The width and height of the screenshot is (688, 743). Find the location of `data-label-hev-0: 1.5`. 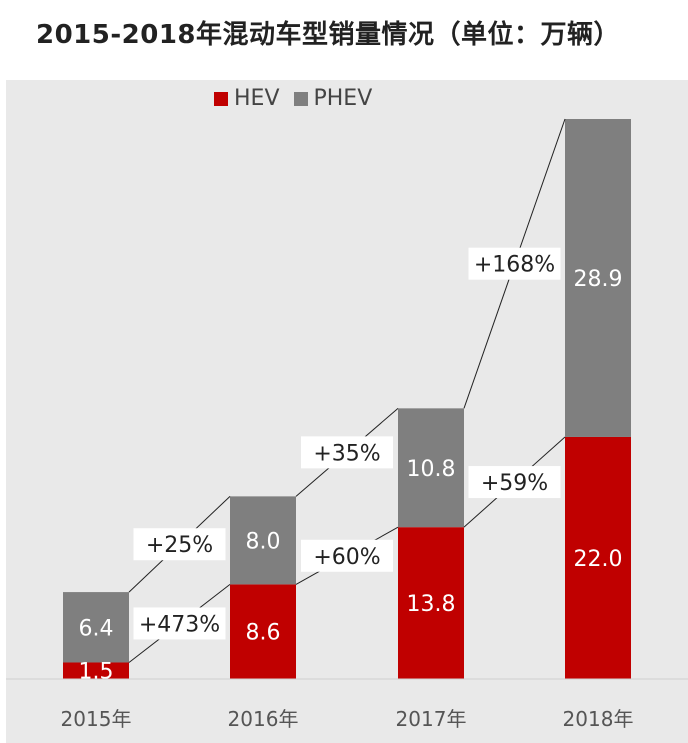

data-label-hev-0: 1.5 is located at coordinates (96, 672).